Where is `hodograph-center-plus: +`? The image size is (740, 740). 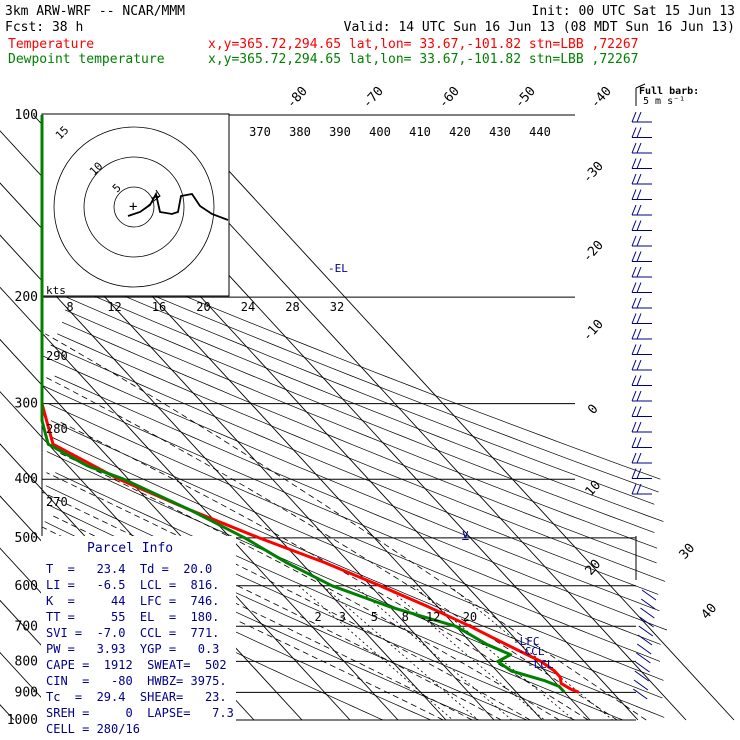
hodograph-center-plus: + is located at coordinates (133, 207).